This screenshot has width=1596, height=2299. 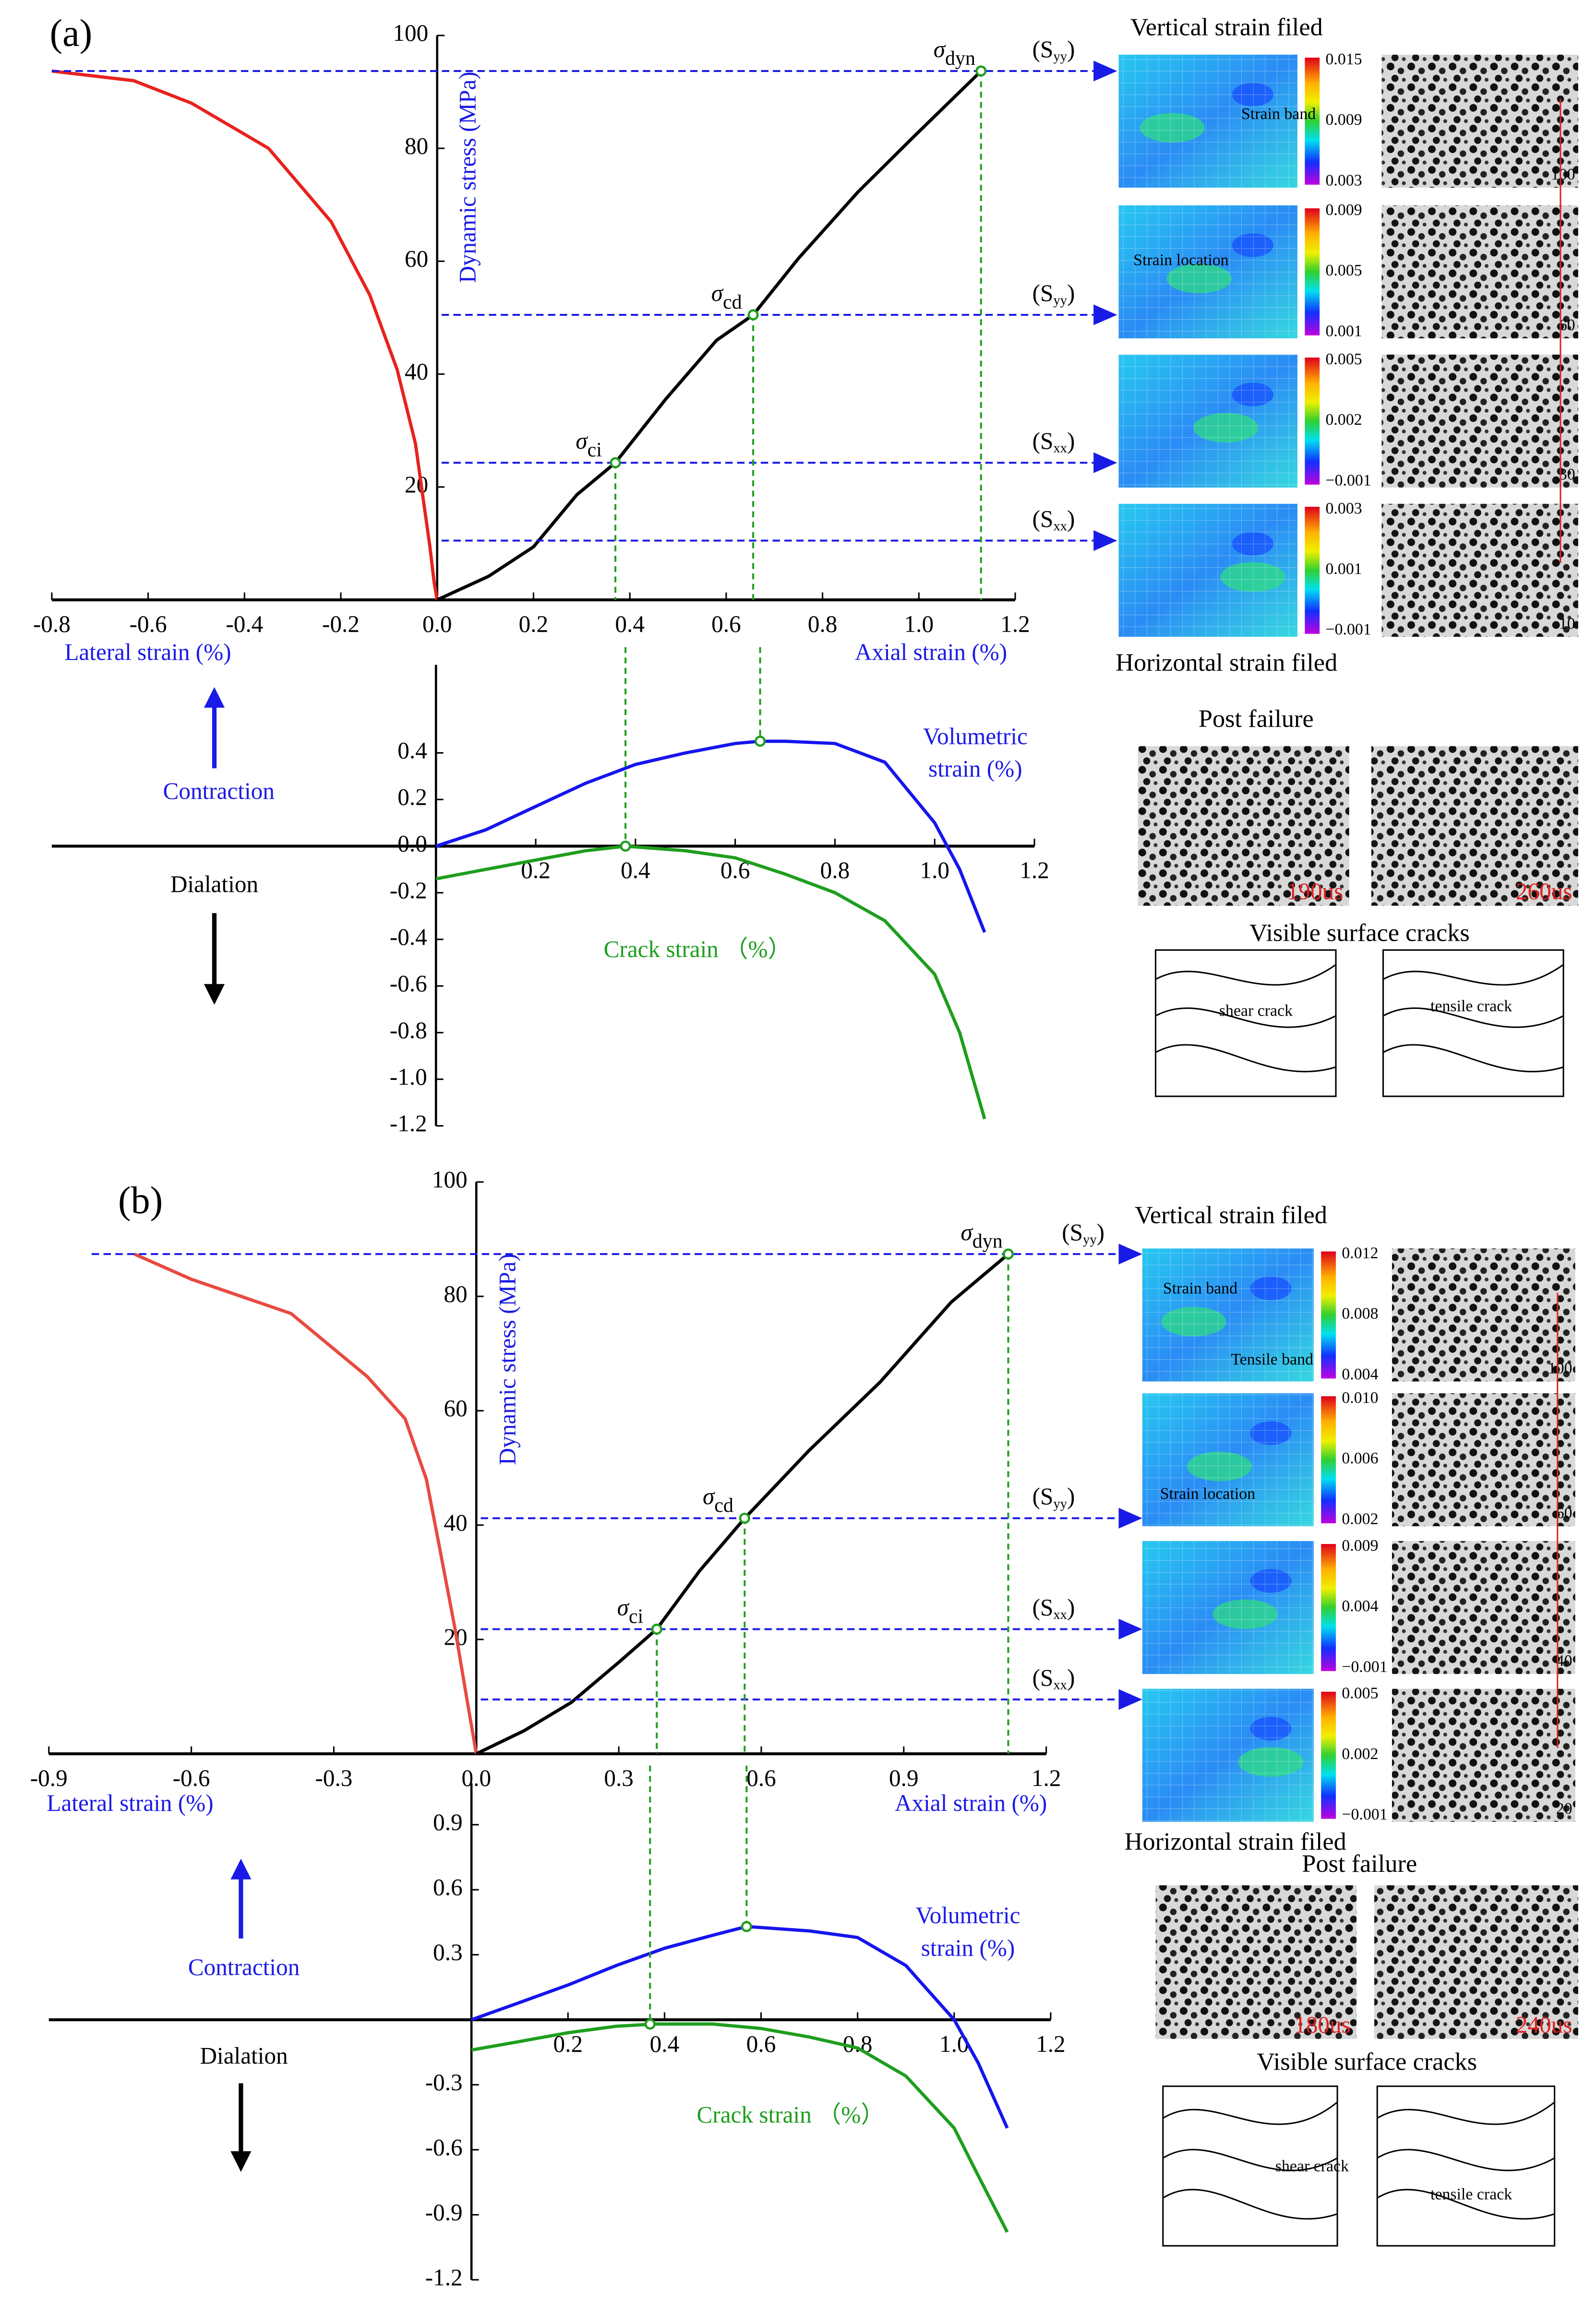 I want to click on y-tick-label: -0.4, so click(x=408, y=936).